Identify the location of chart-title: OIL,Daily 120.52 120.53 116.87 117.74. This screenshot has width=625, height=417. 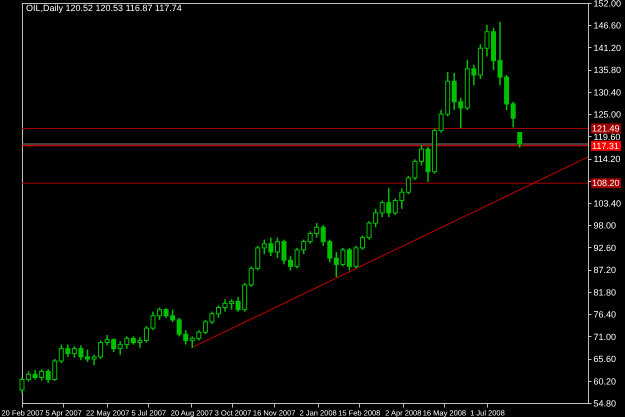
(104, 8).